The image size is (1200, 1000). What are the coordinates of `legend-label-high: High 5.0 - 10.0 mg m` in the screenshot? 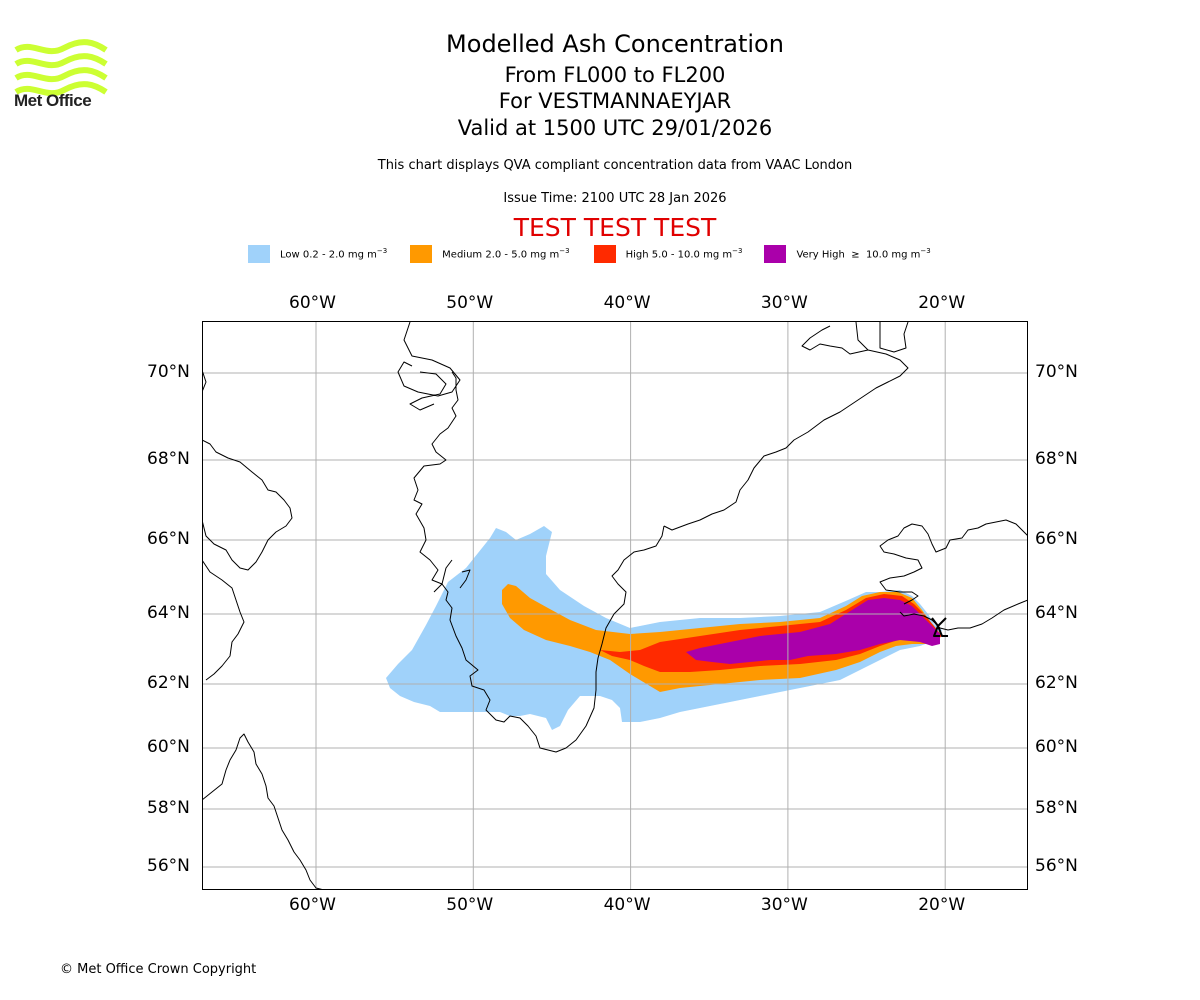 It's located at (679, 255).